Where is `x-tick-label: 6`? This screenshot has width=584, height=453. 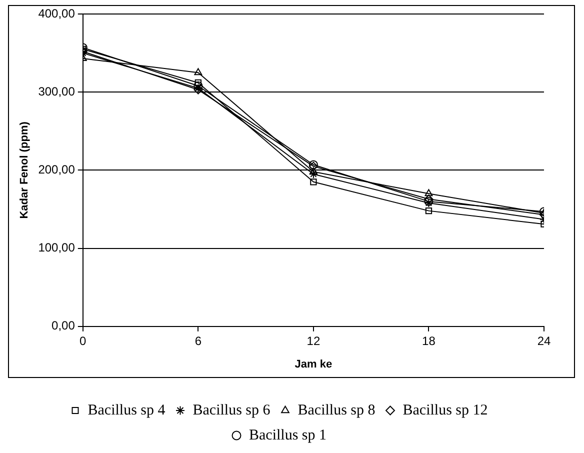 x-tick-label: 6 is located at coordinates (198, 341).